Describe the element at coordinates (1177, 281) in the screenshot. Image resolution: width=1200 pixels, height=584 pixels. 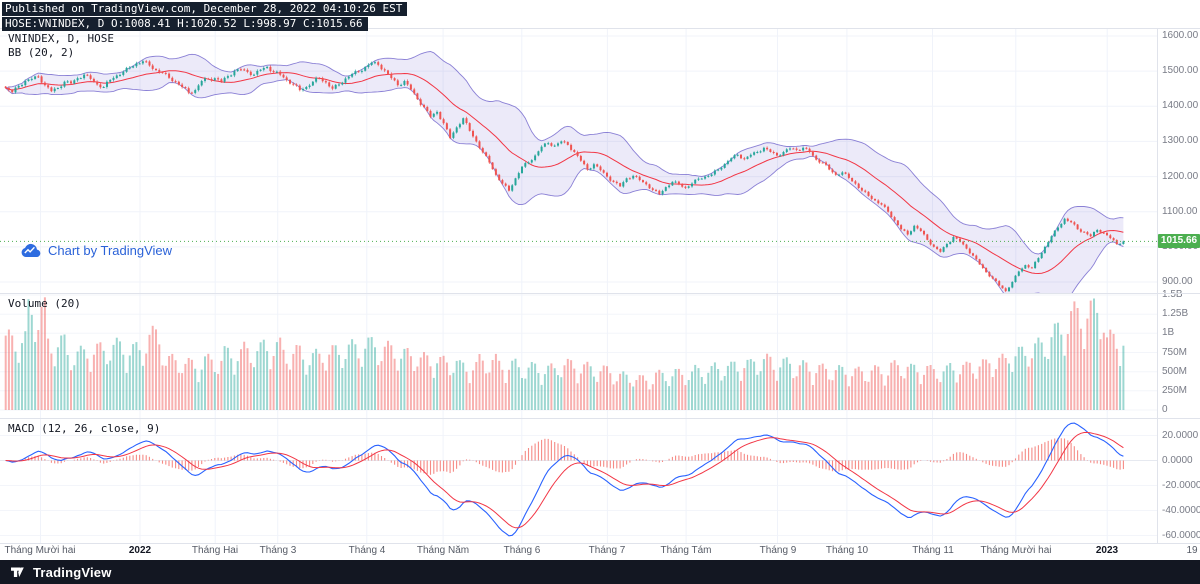
I see `price-axis-label: 900.00` at that location.